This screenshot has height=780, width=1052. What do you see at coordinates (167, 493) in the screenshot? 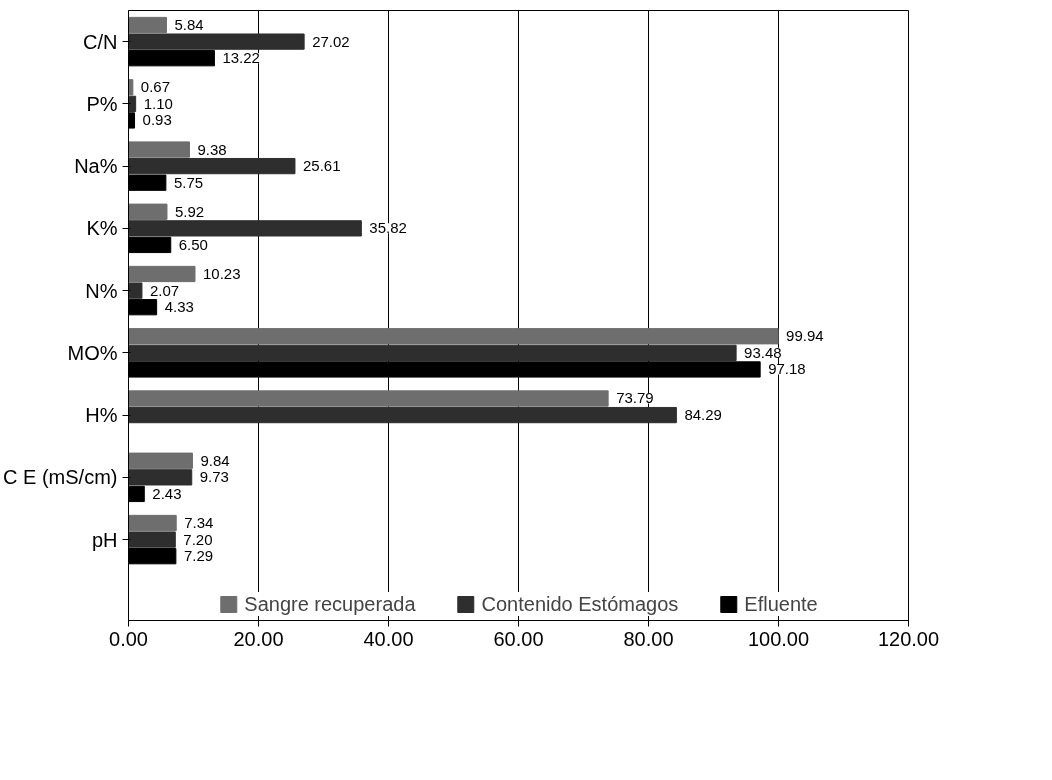
I see `data-label: 2.43` at bounding box center [167, 493].